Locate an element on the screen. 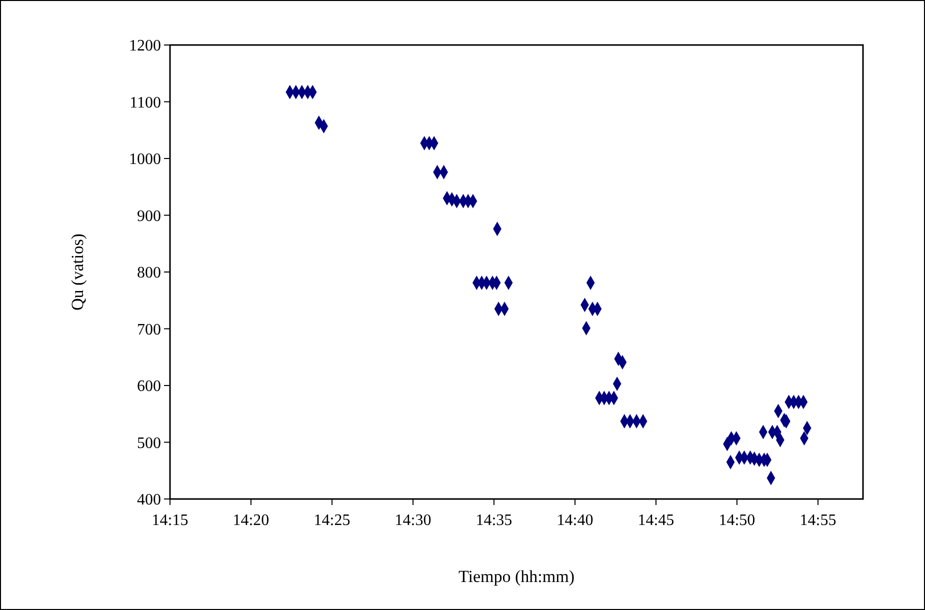 This screenshot has height=610, width=925. x-tick-label: 14:55 is located at coordinates (818, 520).